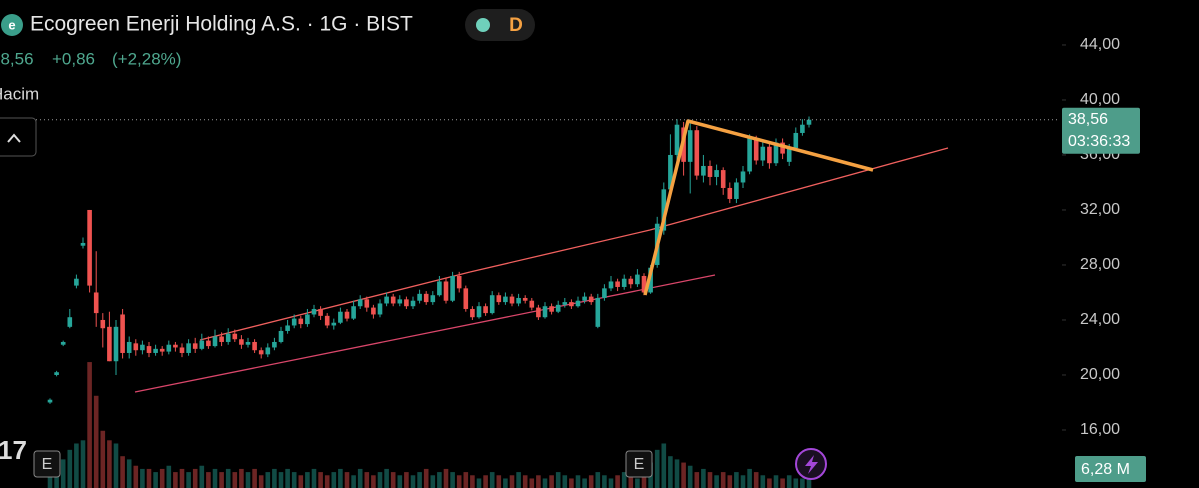  What do you see at coordinates (500, 25) in the screenshot?
I see `status-pill` at bounding box center [500, 25].